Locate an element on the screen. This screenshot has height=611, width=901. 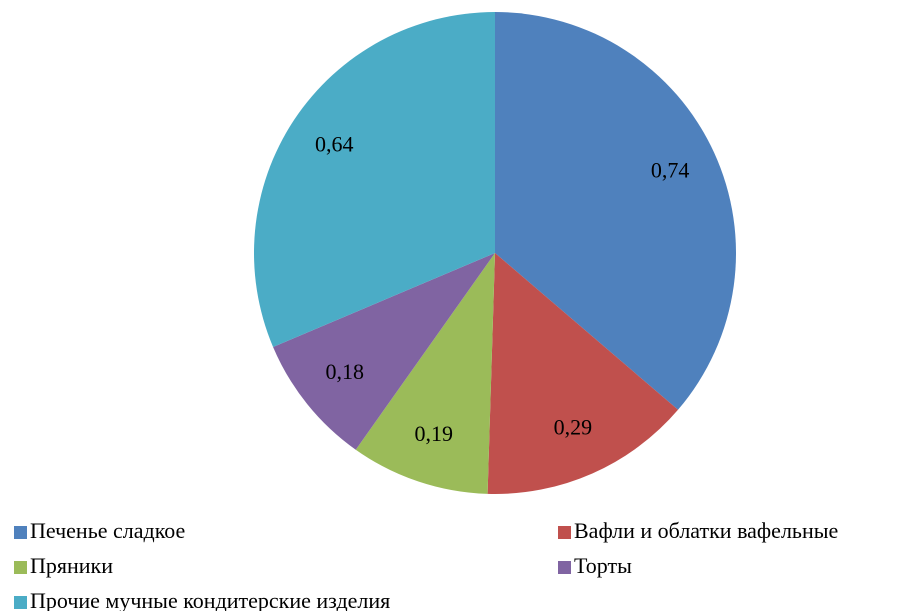
data-label: 0,29 is located at coordinates (573, 426).